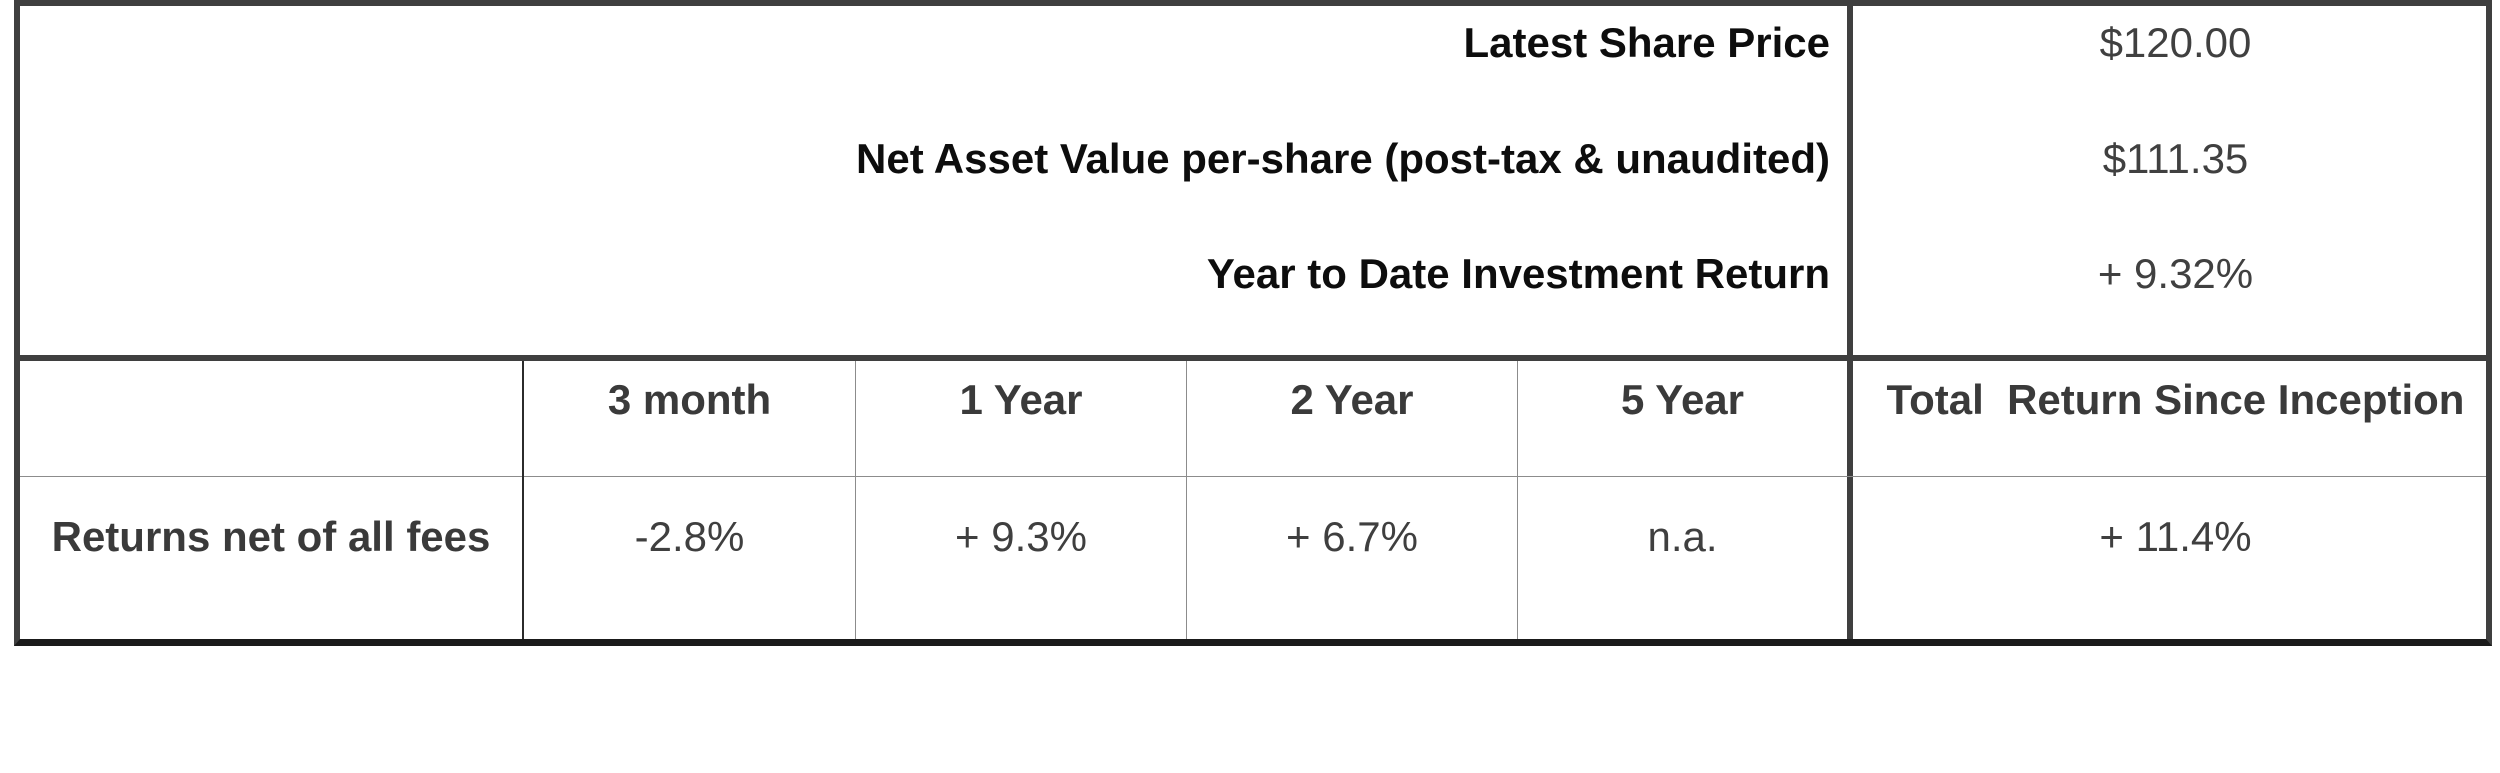  Describe the element at coordinates (1021, 399) in the screenshot. I see `header-1-year: 1 Year` at that location.